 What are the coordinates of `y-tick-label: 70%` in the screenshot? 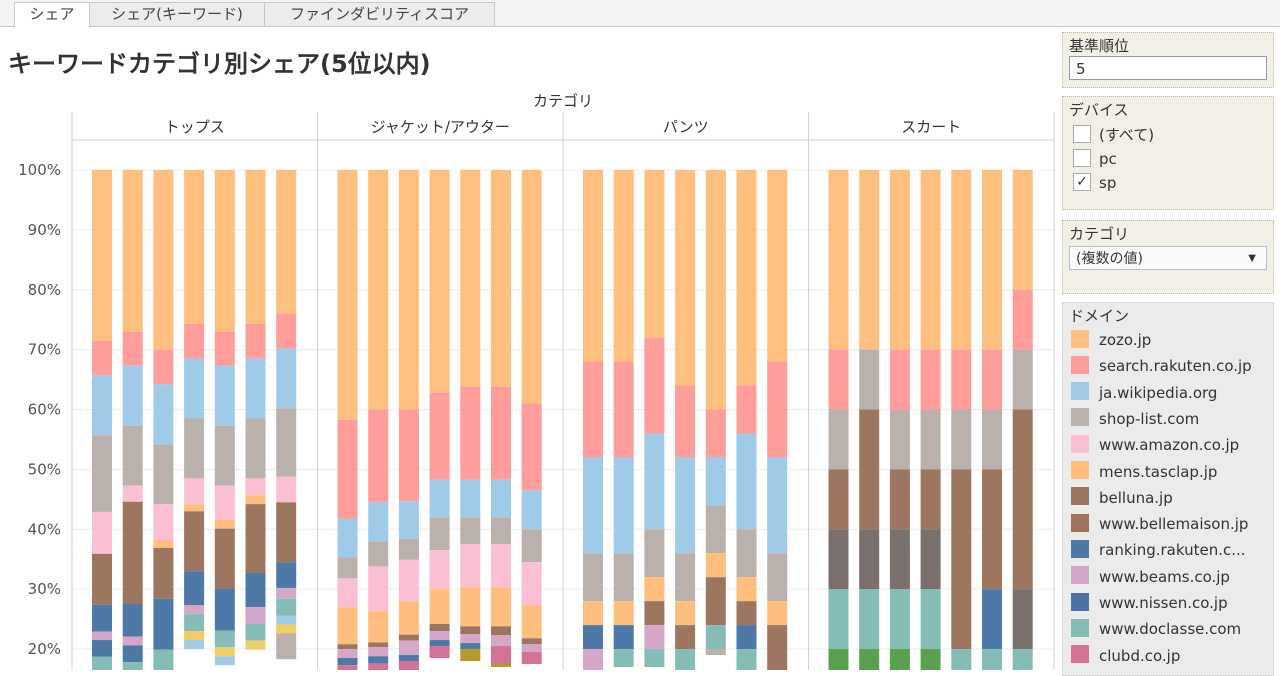 It's located at (44, 350).